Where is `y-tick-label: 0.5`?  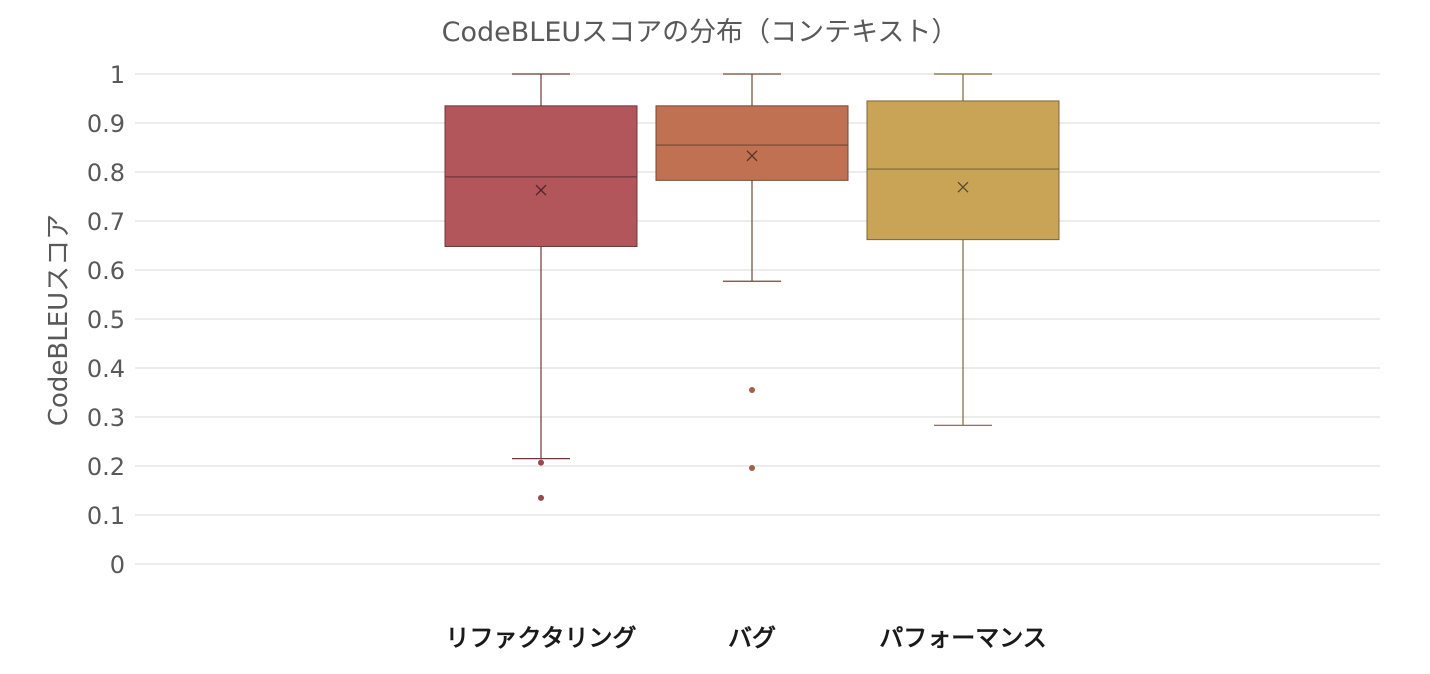
y-tick-label: 0.5 is located at coordinates (106, 320).